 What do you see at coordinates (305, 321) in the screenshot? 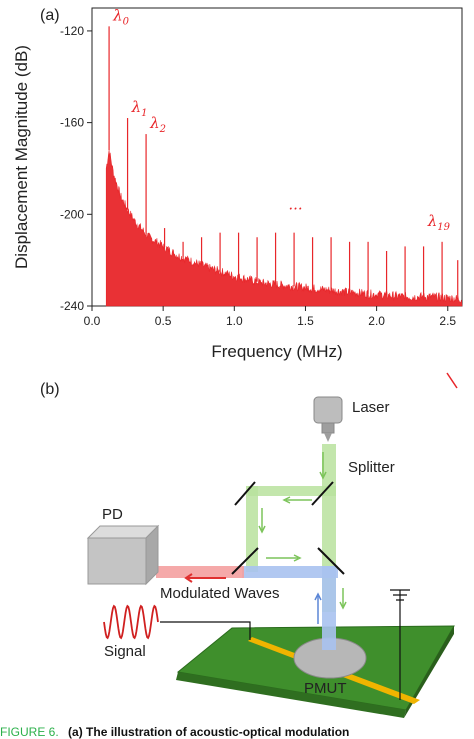
I see `x-tick-label: 1.5` at bounding box center [305, 321].